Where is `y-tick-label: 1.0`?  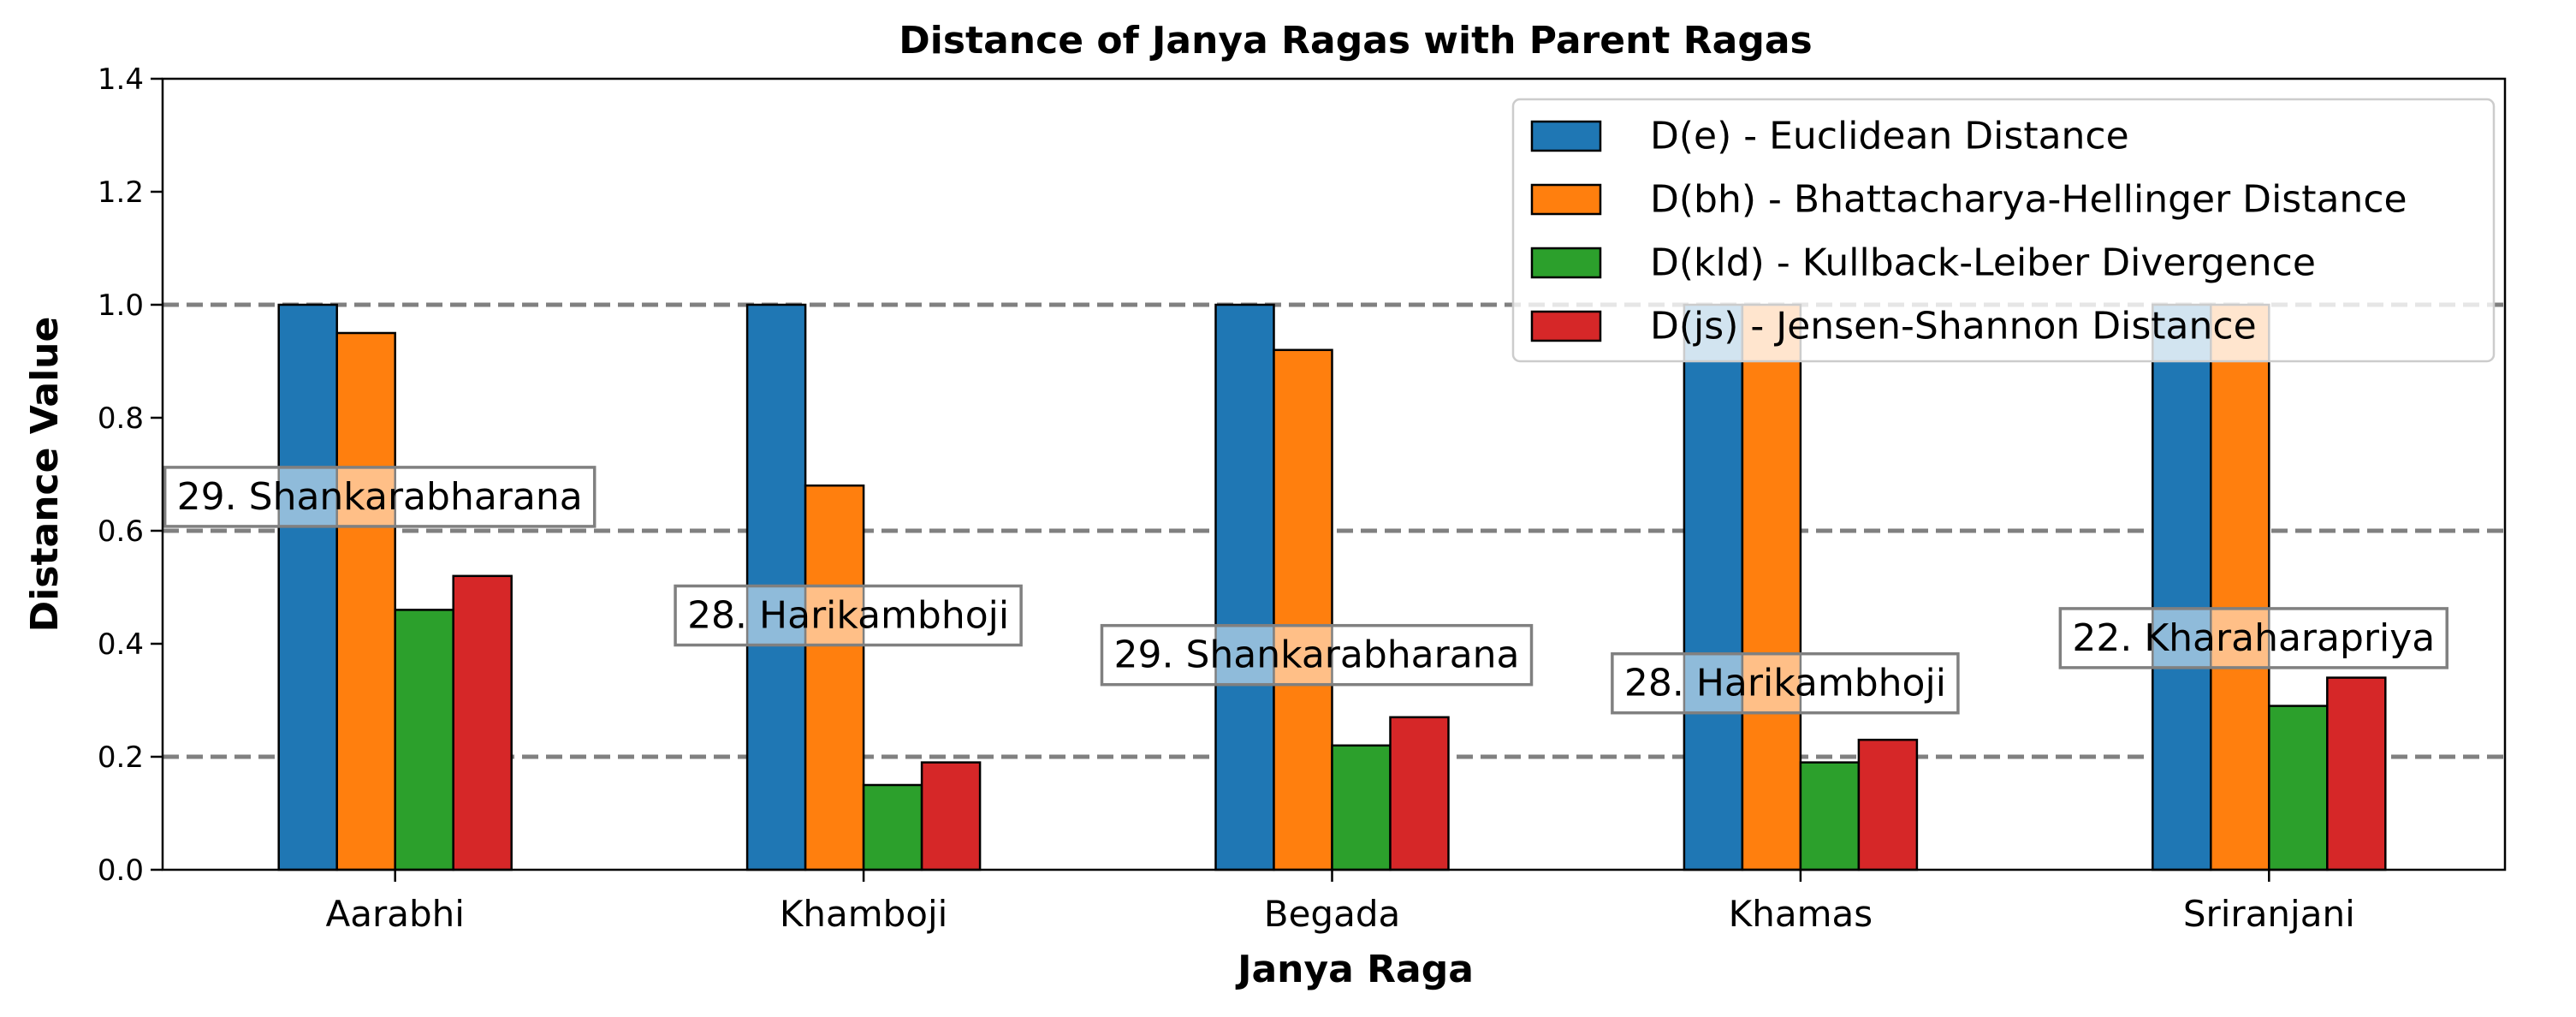
y-tick-label: 1.0 is located at coordinates (121, 306).